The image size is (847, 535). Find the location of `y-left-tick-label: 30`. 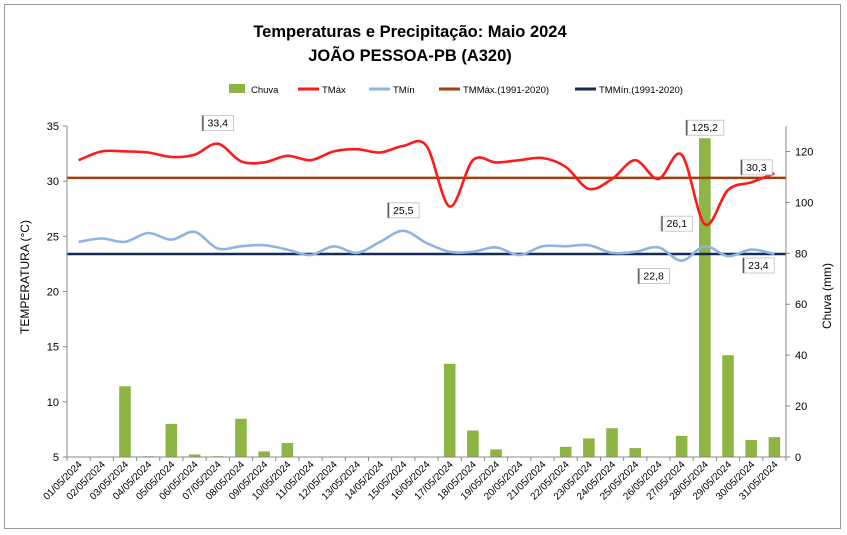

y-left-tick-label: 30 is located at coordinates (53, 182).